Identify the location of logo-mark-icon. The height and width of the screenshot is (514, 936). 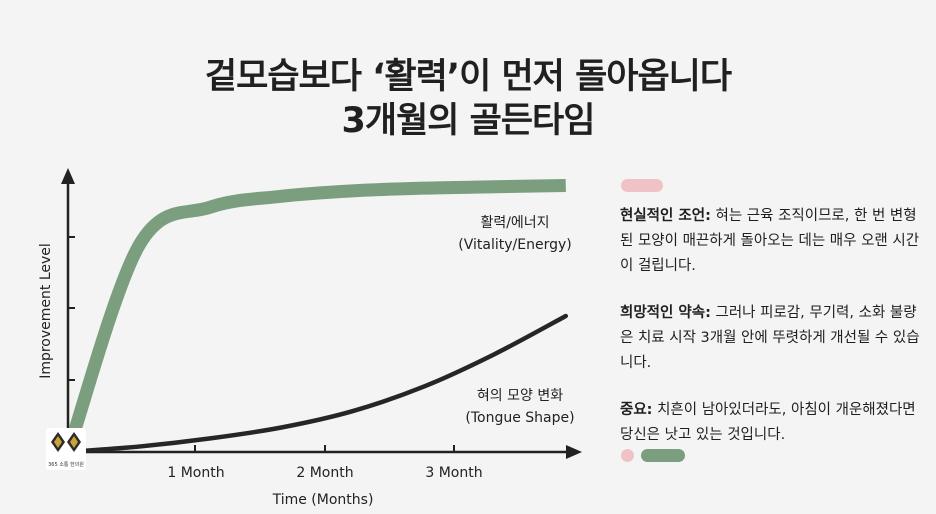
(66, 442).